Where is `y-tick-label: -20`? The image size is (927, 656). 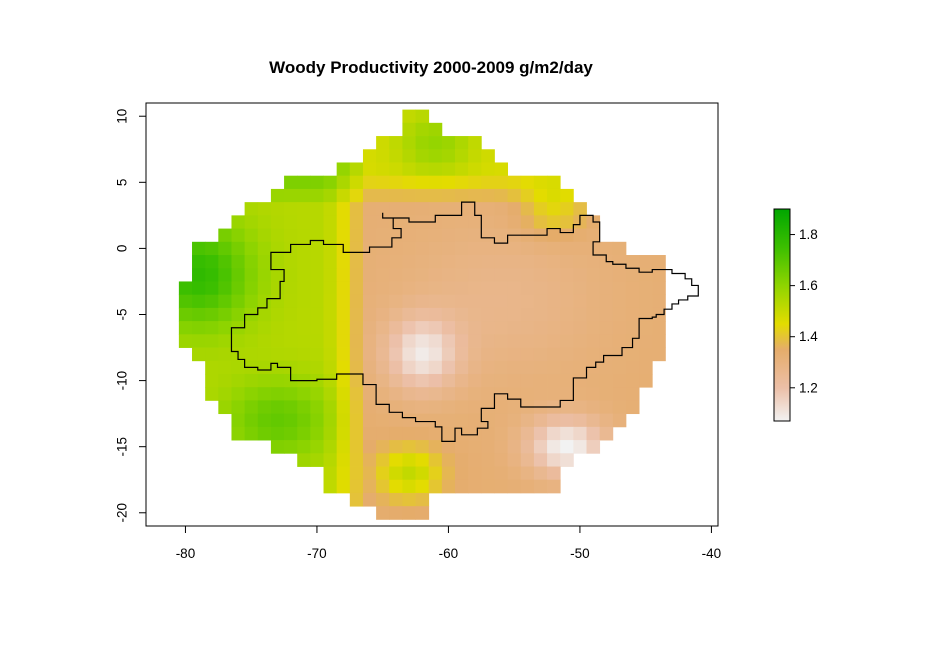
y-tick-label: -20 is located at coordinates (122, 513).